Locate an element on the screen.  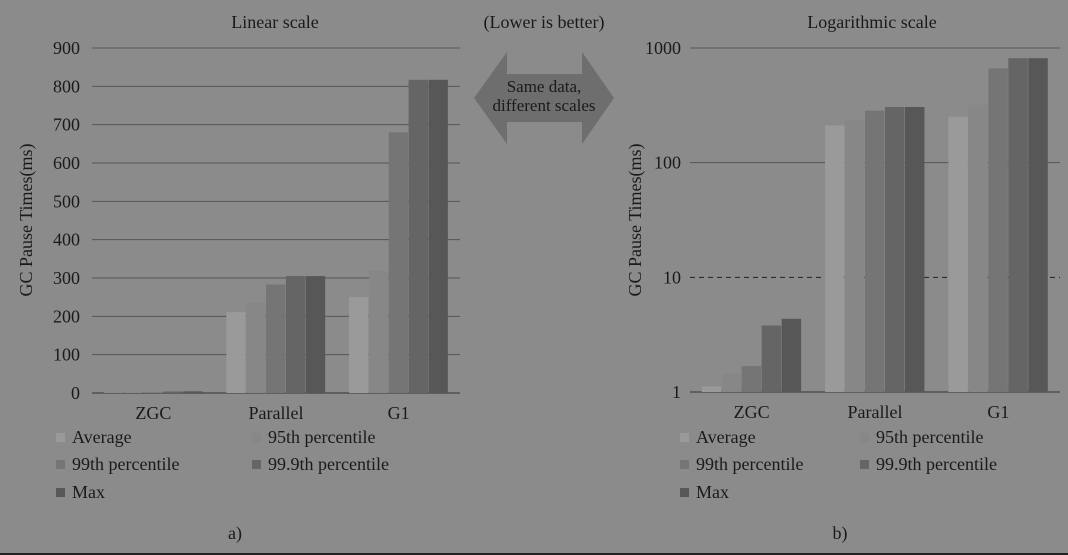
y-tick-label: 1000 is located at coordinates (663, 48).